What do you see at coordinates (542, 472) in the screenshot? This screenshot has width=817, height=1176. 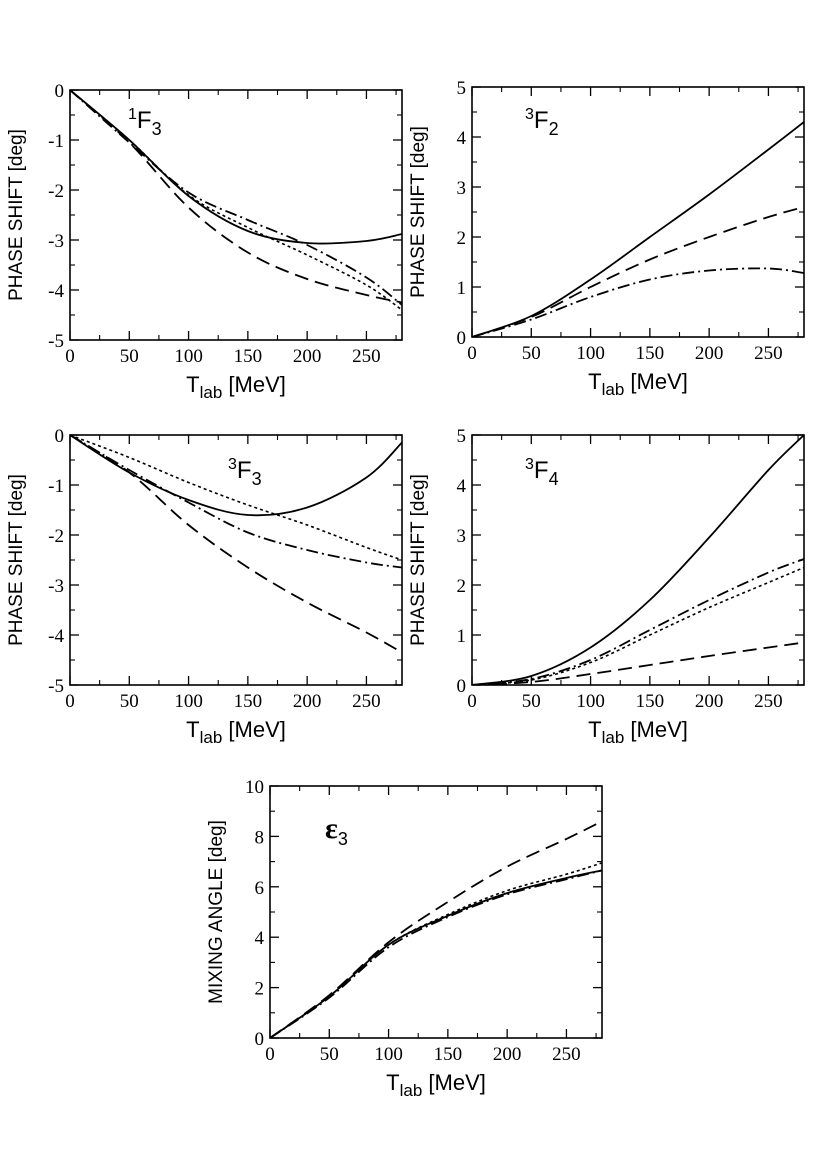 I see `panel-label: 3F4` at bounding box center [542, 472].